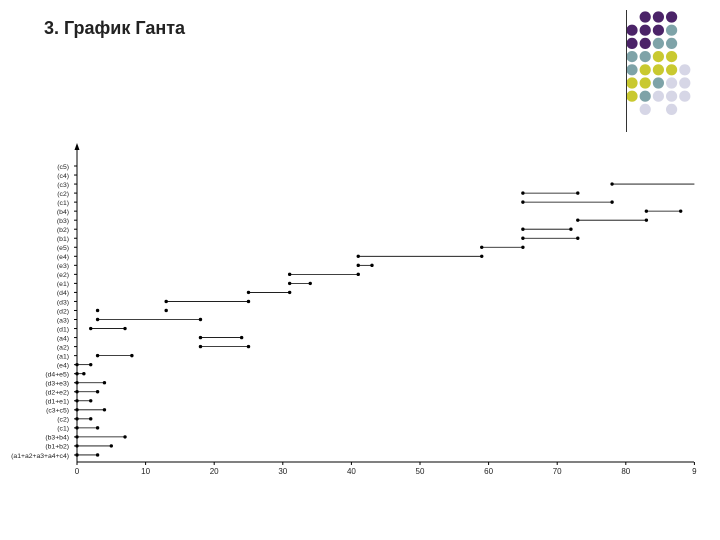 The image size is (720, 540). I want to click on x-tick-label: 0, so click(77, 471).